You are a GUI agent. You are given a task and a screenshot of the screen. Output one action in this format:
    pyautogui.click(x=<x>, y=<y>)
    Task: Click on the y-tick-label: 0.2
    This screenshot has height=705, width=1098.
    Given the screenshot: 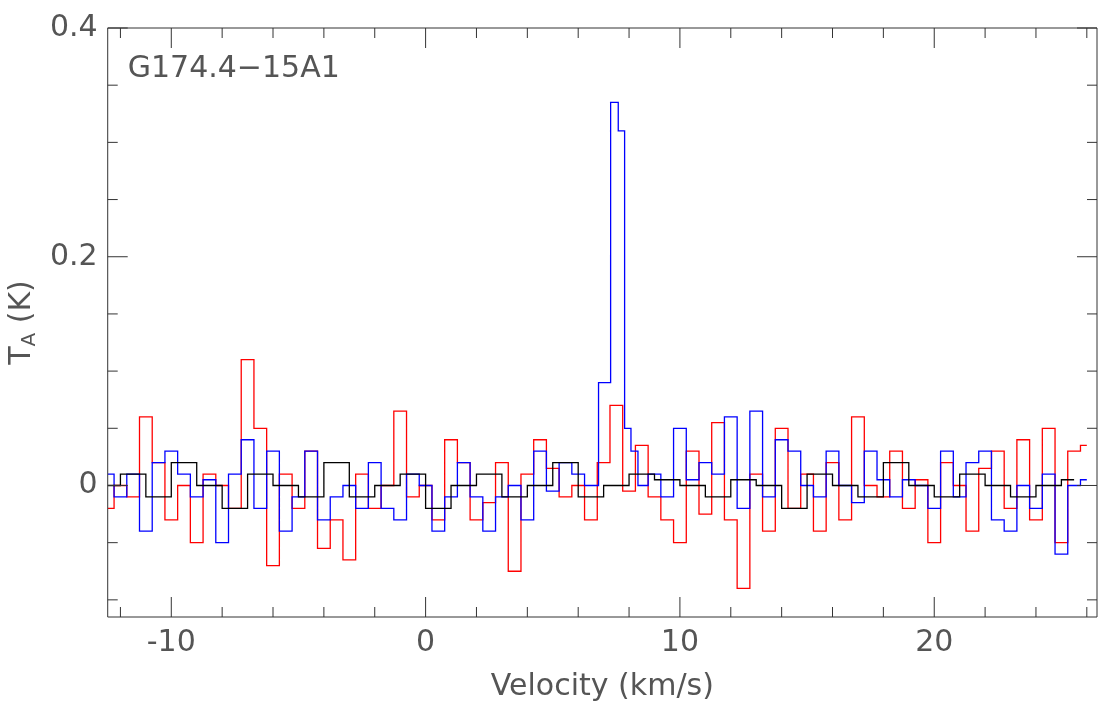 What is the action you would take?
    pyautogui.click(x=73, y=254)
    